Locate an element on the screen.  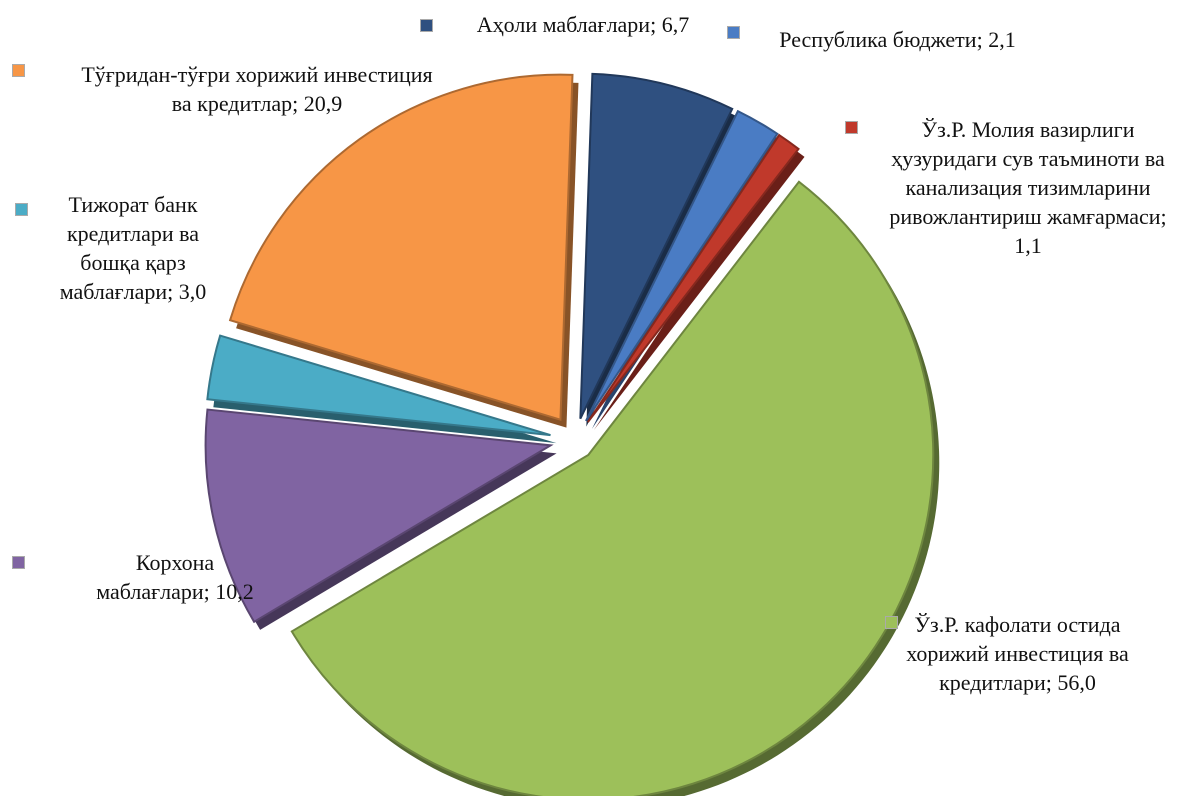
data-label: Аҳоли маблағлари; 6,7 is located at coordinates (583, 24).